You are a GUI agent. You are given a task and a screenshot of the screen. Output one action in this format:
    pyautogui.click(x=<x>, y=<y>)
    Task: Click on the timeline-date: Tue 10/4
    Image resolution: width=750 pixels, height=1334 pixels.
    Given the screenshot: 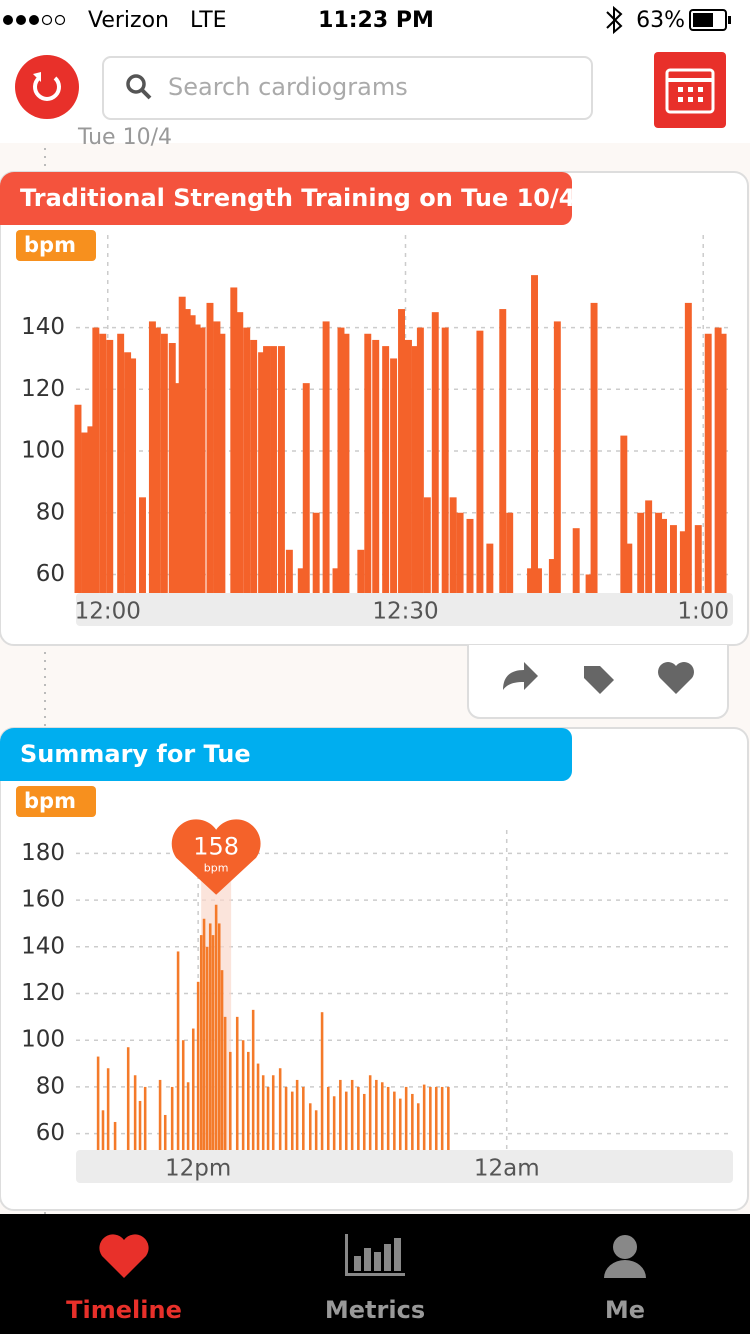 What is the action you would take?
    pyautogui.click(x=124, y=137)
    